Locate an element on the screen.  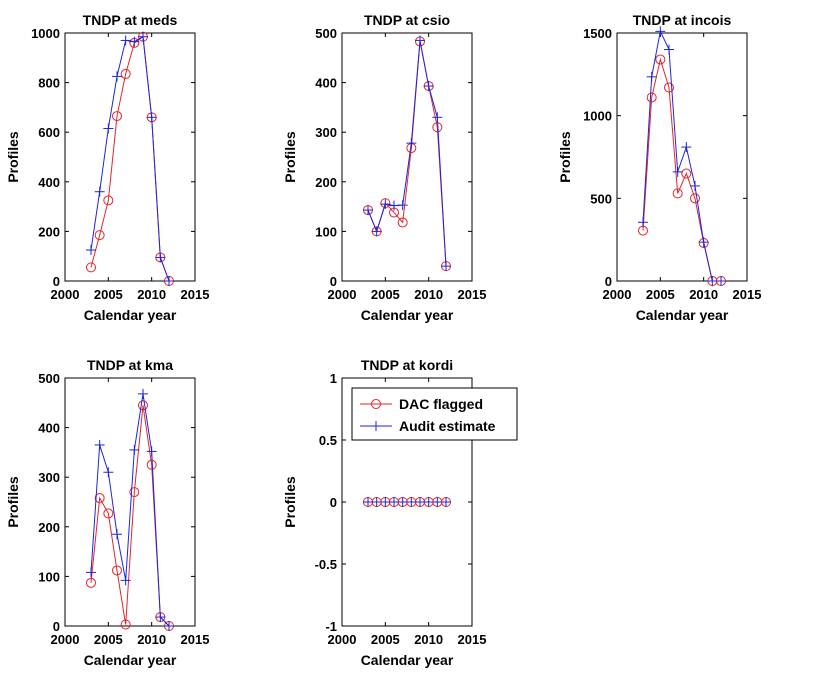
y-tick-label: 600 is located at coordinates (49, 132).